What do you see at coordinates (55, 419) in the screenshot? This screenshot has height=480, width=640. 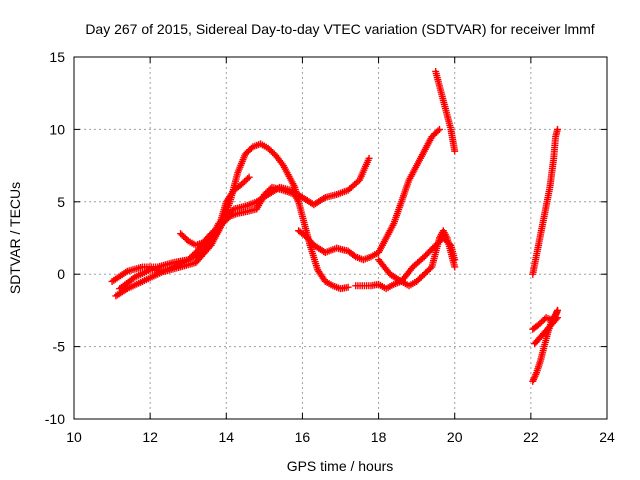 I see `y-tick-label: -10` at bounding box center [55, 419].